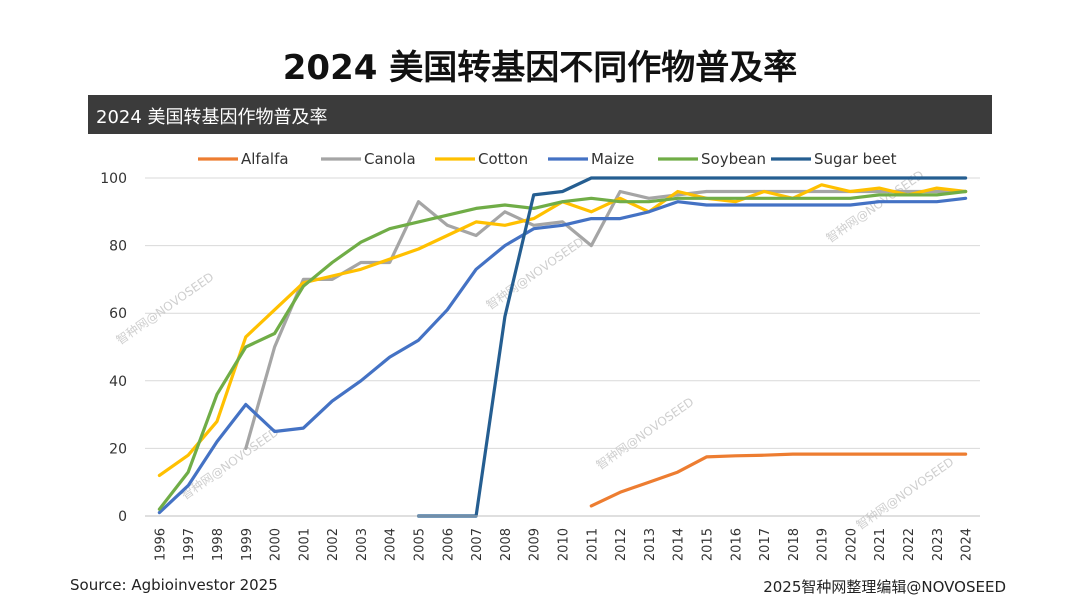 This screenshot has height=608, width=1080. What do you see at coordinates (564, 544) in the screenshot?
I see `x-tick-label: 2010` at bounding box center [564, 544].